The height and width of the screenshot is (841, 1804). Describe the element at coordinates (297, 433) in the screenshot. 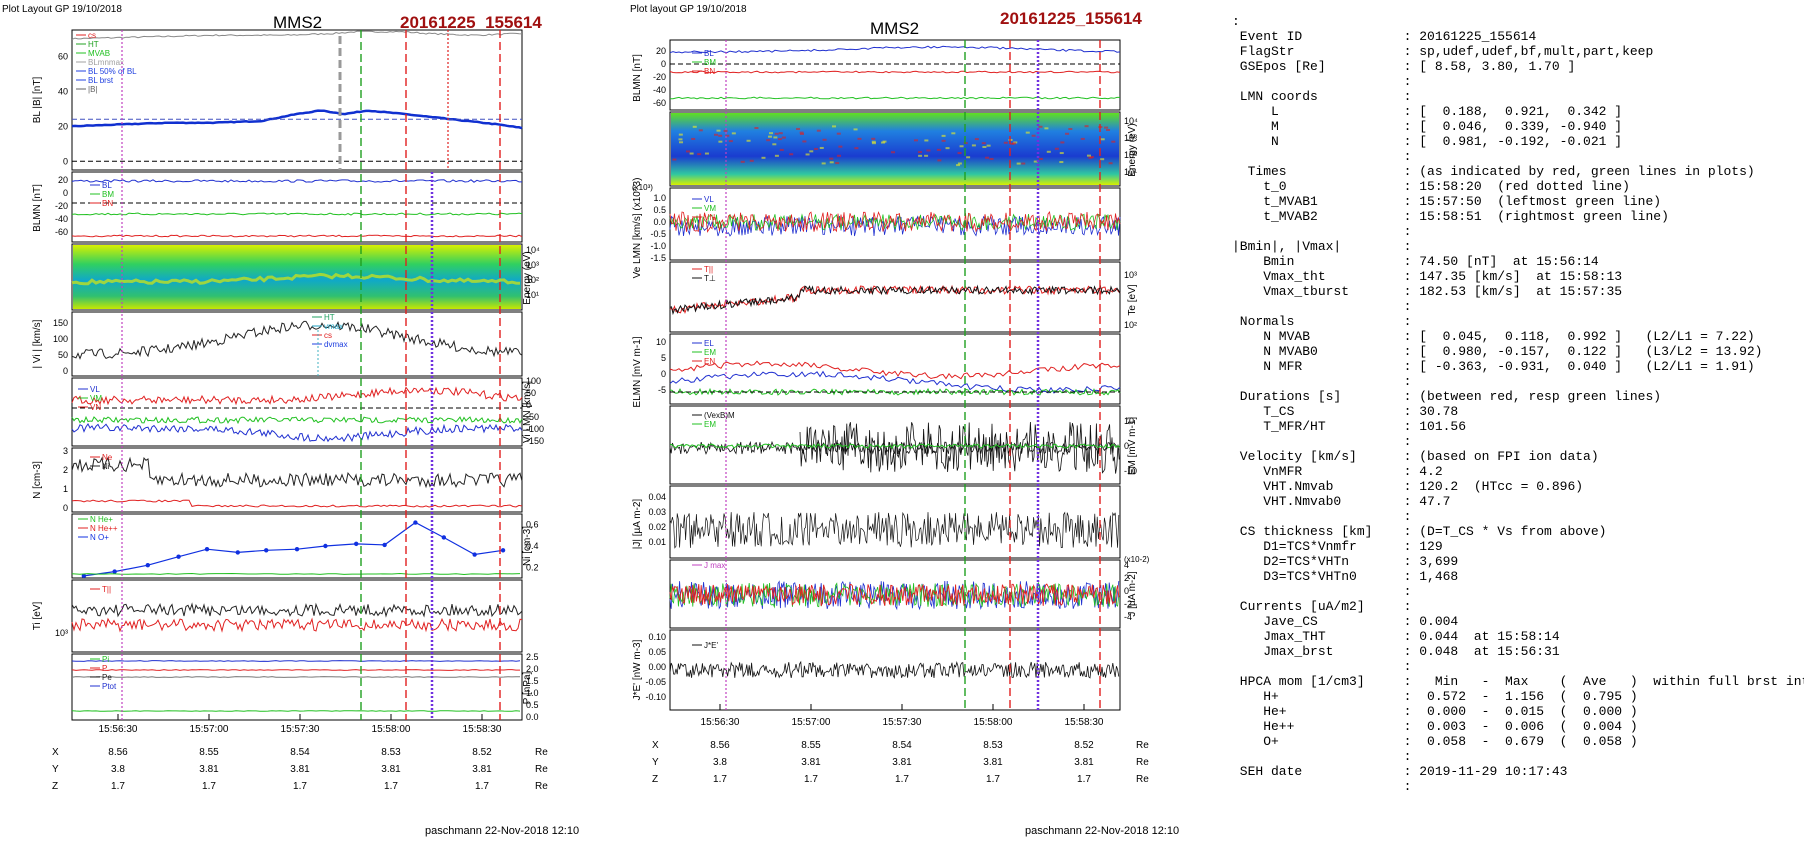

I see `left-p5-VN` at that location.